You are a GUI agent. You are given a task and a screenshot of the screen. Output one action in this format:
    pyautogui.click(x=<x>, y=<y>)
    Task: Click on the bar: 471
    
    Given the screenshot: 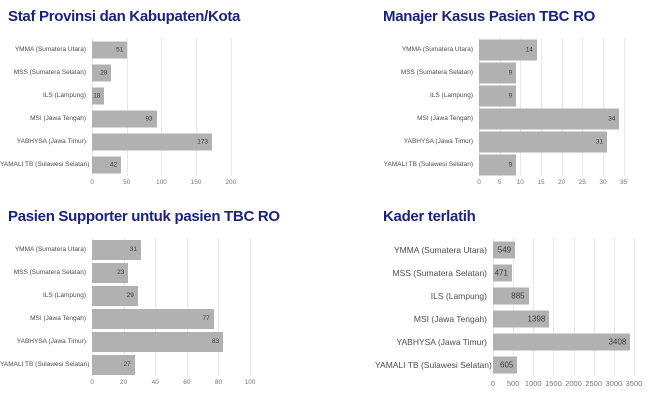 What is the action you would take?
    pyautogui.click(x=502, y=272)
    